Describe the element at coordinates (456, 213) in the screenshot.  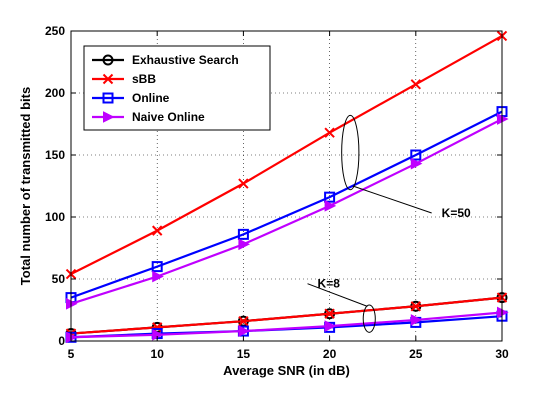
I see `annotation-label-0: K=50` at that location.